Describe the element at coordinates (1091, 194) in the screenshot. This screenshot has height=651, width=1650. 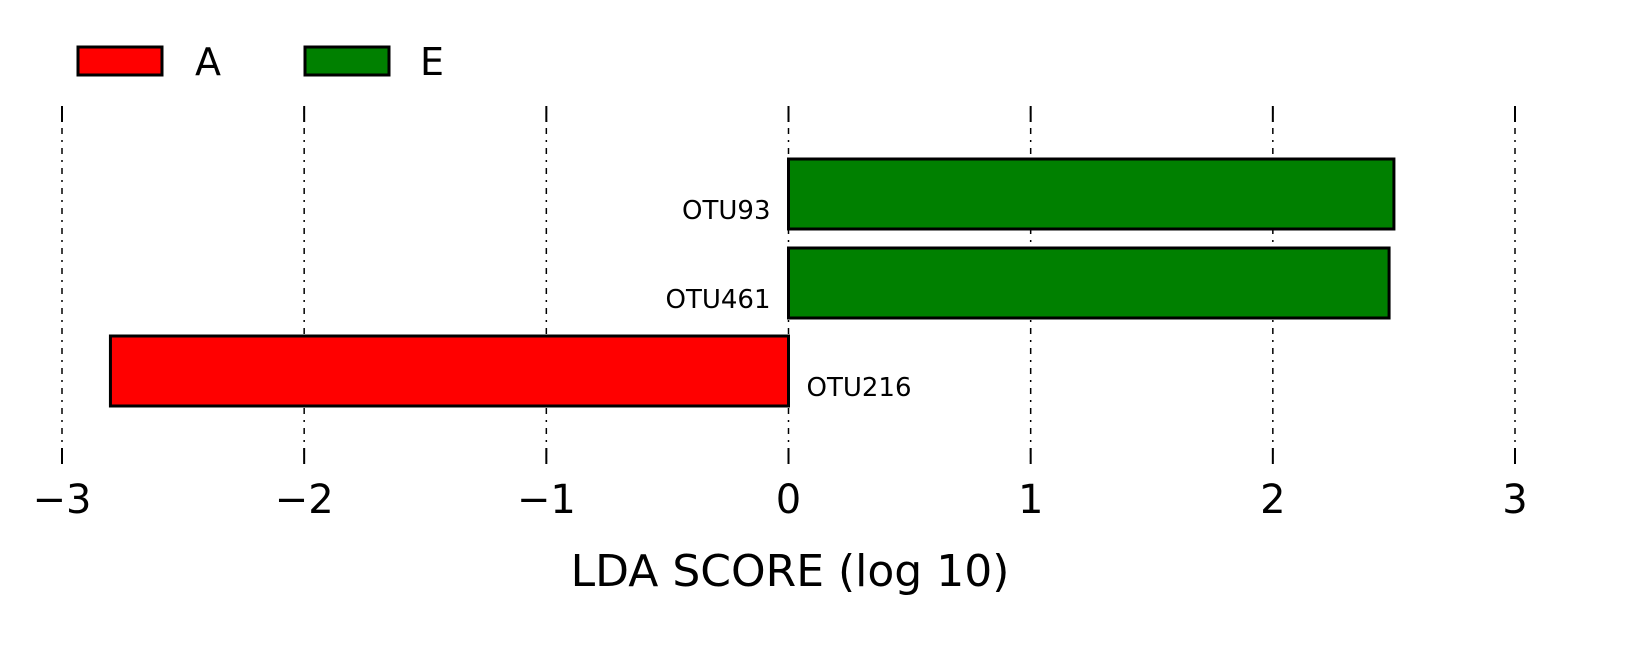
I see `bar-otu93` at that location.